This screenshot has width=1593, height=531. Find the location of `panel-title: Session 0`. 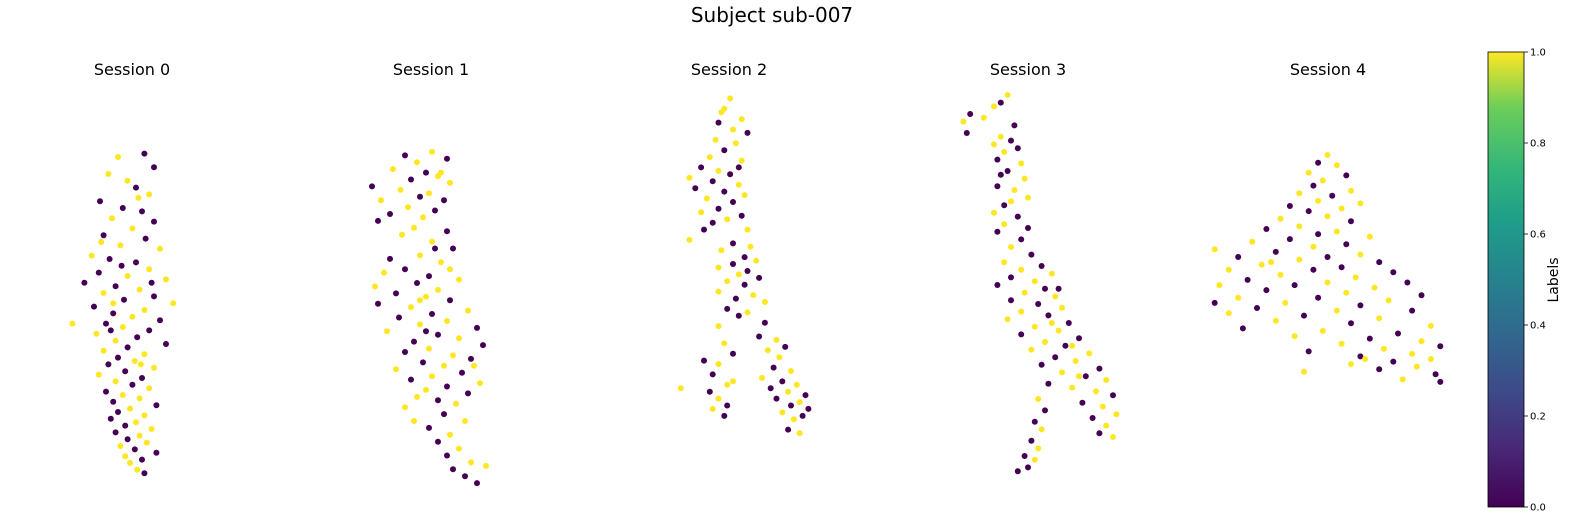

panel-title: Session 0 is located at coordinates (132, 69).